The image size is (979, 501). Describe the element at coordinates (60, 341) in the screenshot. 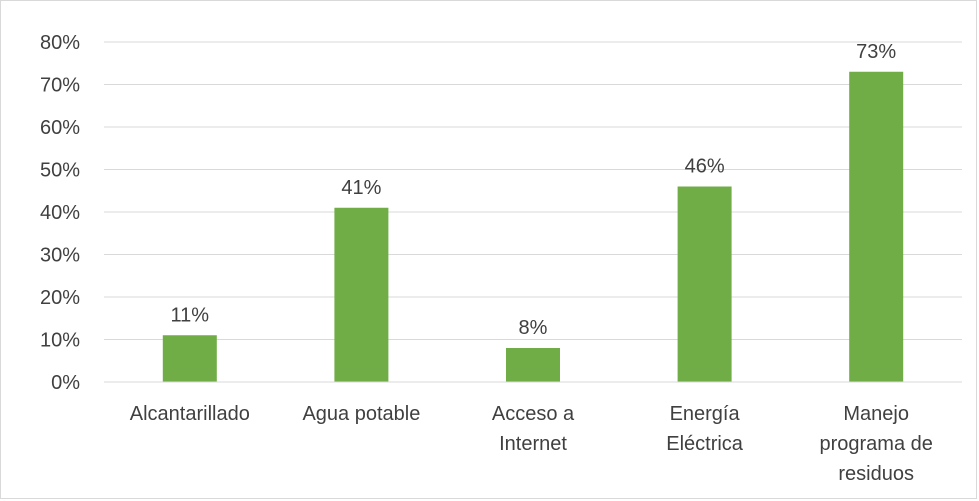

I see `y-tick-label: 10%` at that location.